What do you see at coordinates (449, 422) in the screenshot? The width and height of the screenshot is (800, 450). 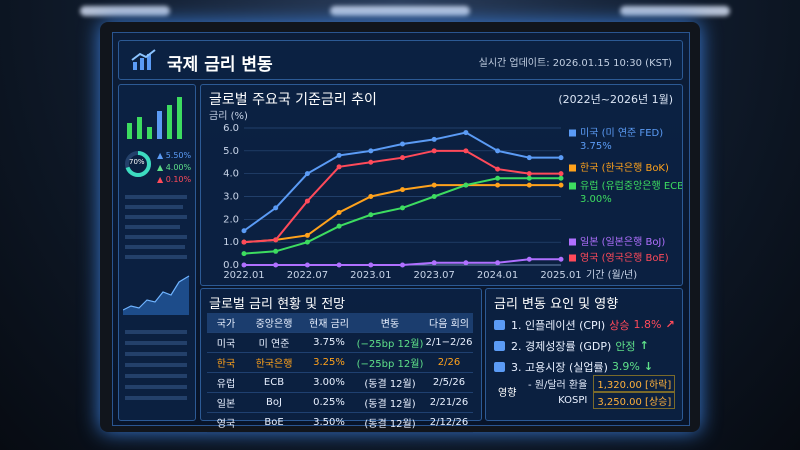 I see `table-cell: 2/12/26` at bounding box center [449, 422].